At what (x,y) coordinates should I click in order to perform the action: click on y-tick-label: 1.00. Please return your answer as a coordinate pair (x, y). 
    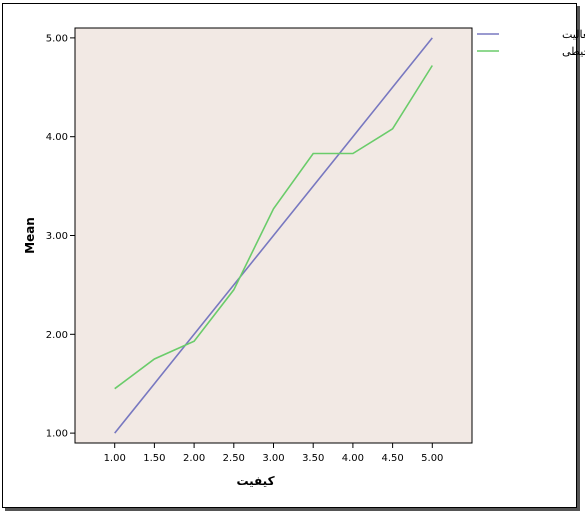
    Looking at the image, I should click on (57, 434).